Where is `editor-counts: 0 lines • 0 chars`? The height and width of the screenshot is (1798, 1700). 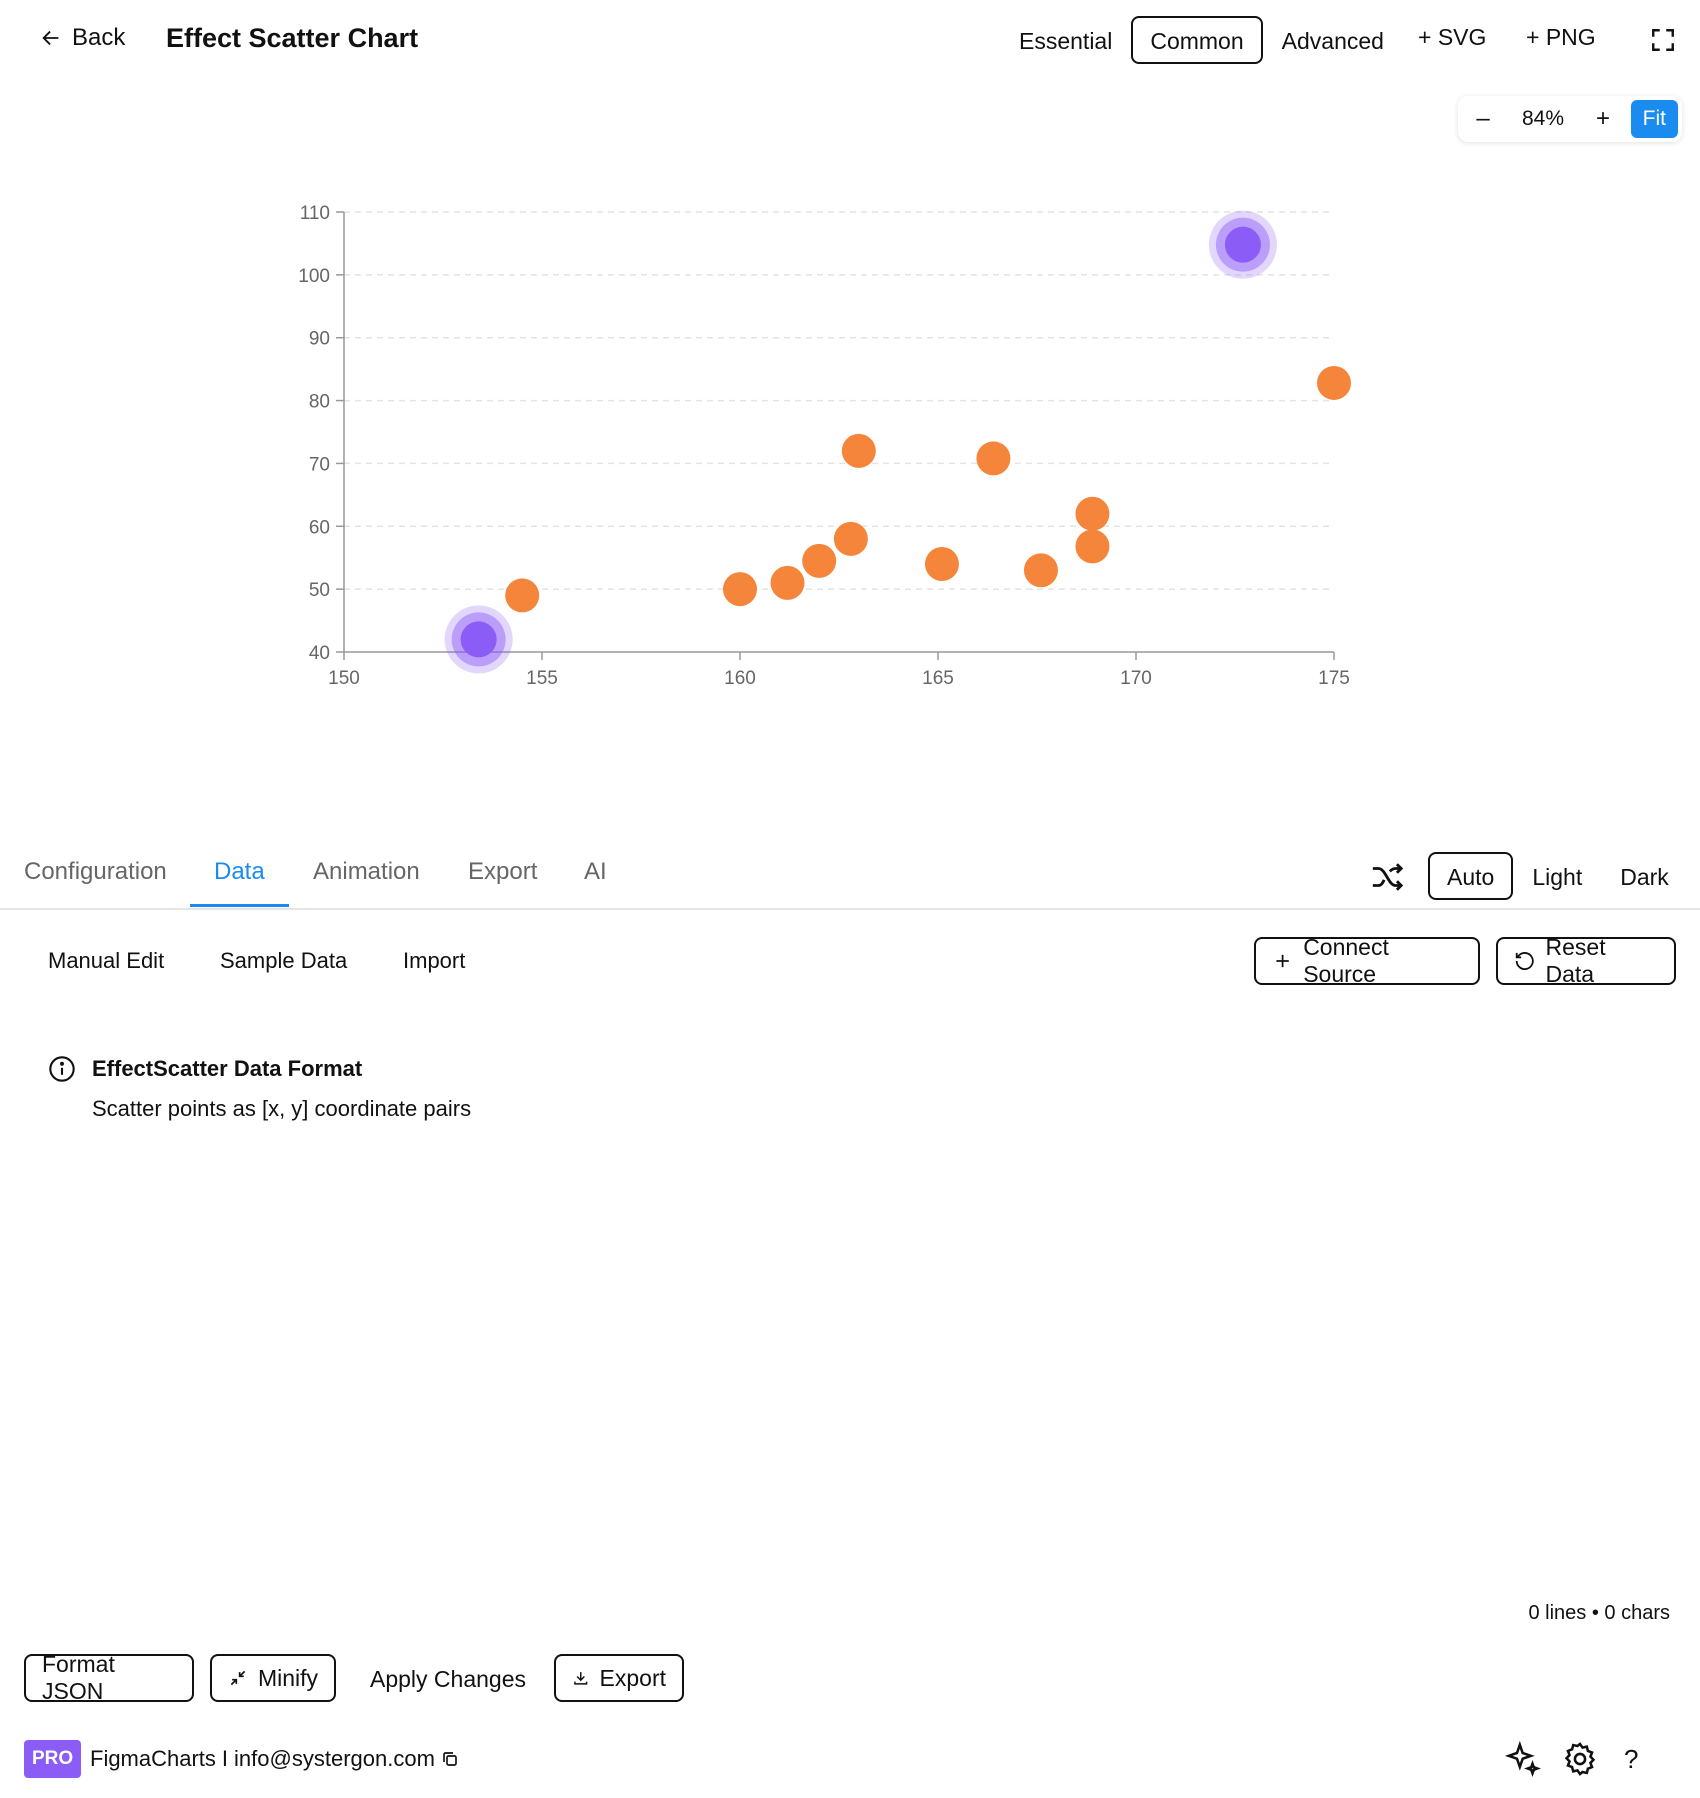
editor-counts: 0 lines • 0 chars is located at coordinates (1599, 1613).